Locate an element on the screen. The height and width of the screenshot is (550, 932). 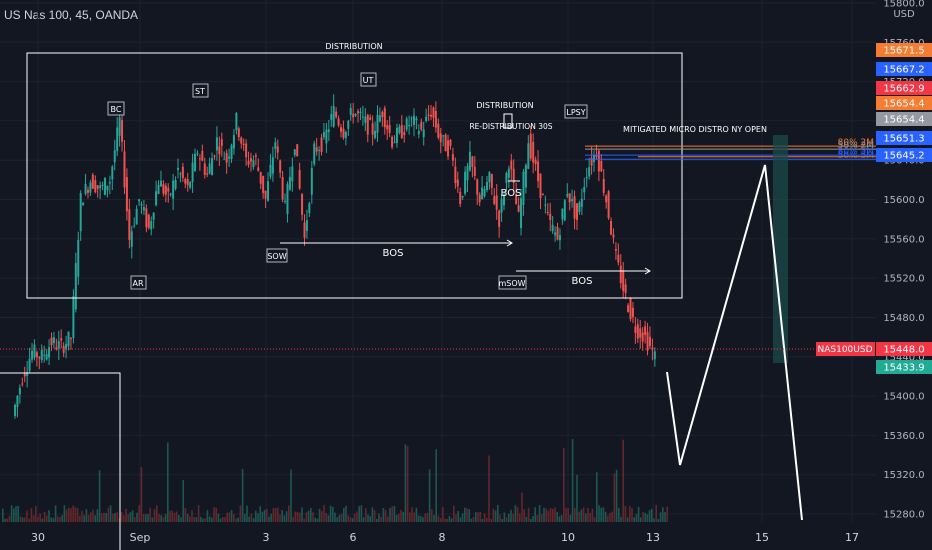
fib-label: 50% 5M is located at coordinates (856, 156).